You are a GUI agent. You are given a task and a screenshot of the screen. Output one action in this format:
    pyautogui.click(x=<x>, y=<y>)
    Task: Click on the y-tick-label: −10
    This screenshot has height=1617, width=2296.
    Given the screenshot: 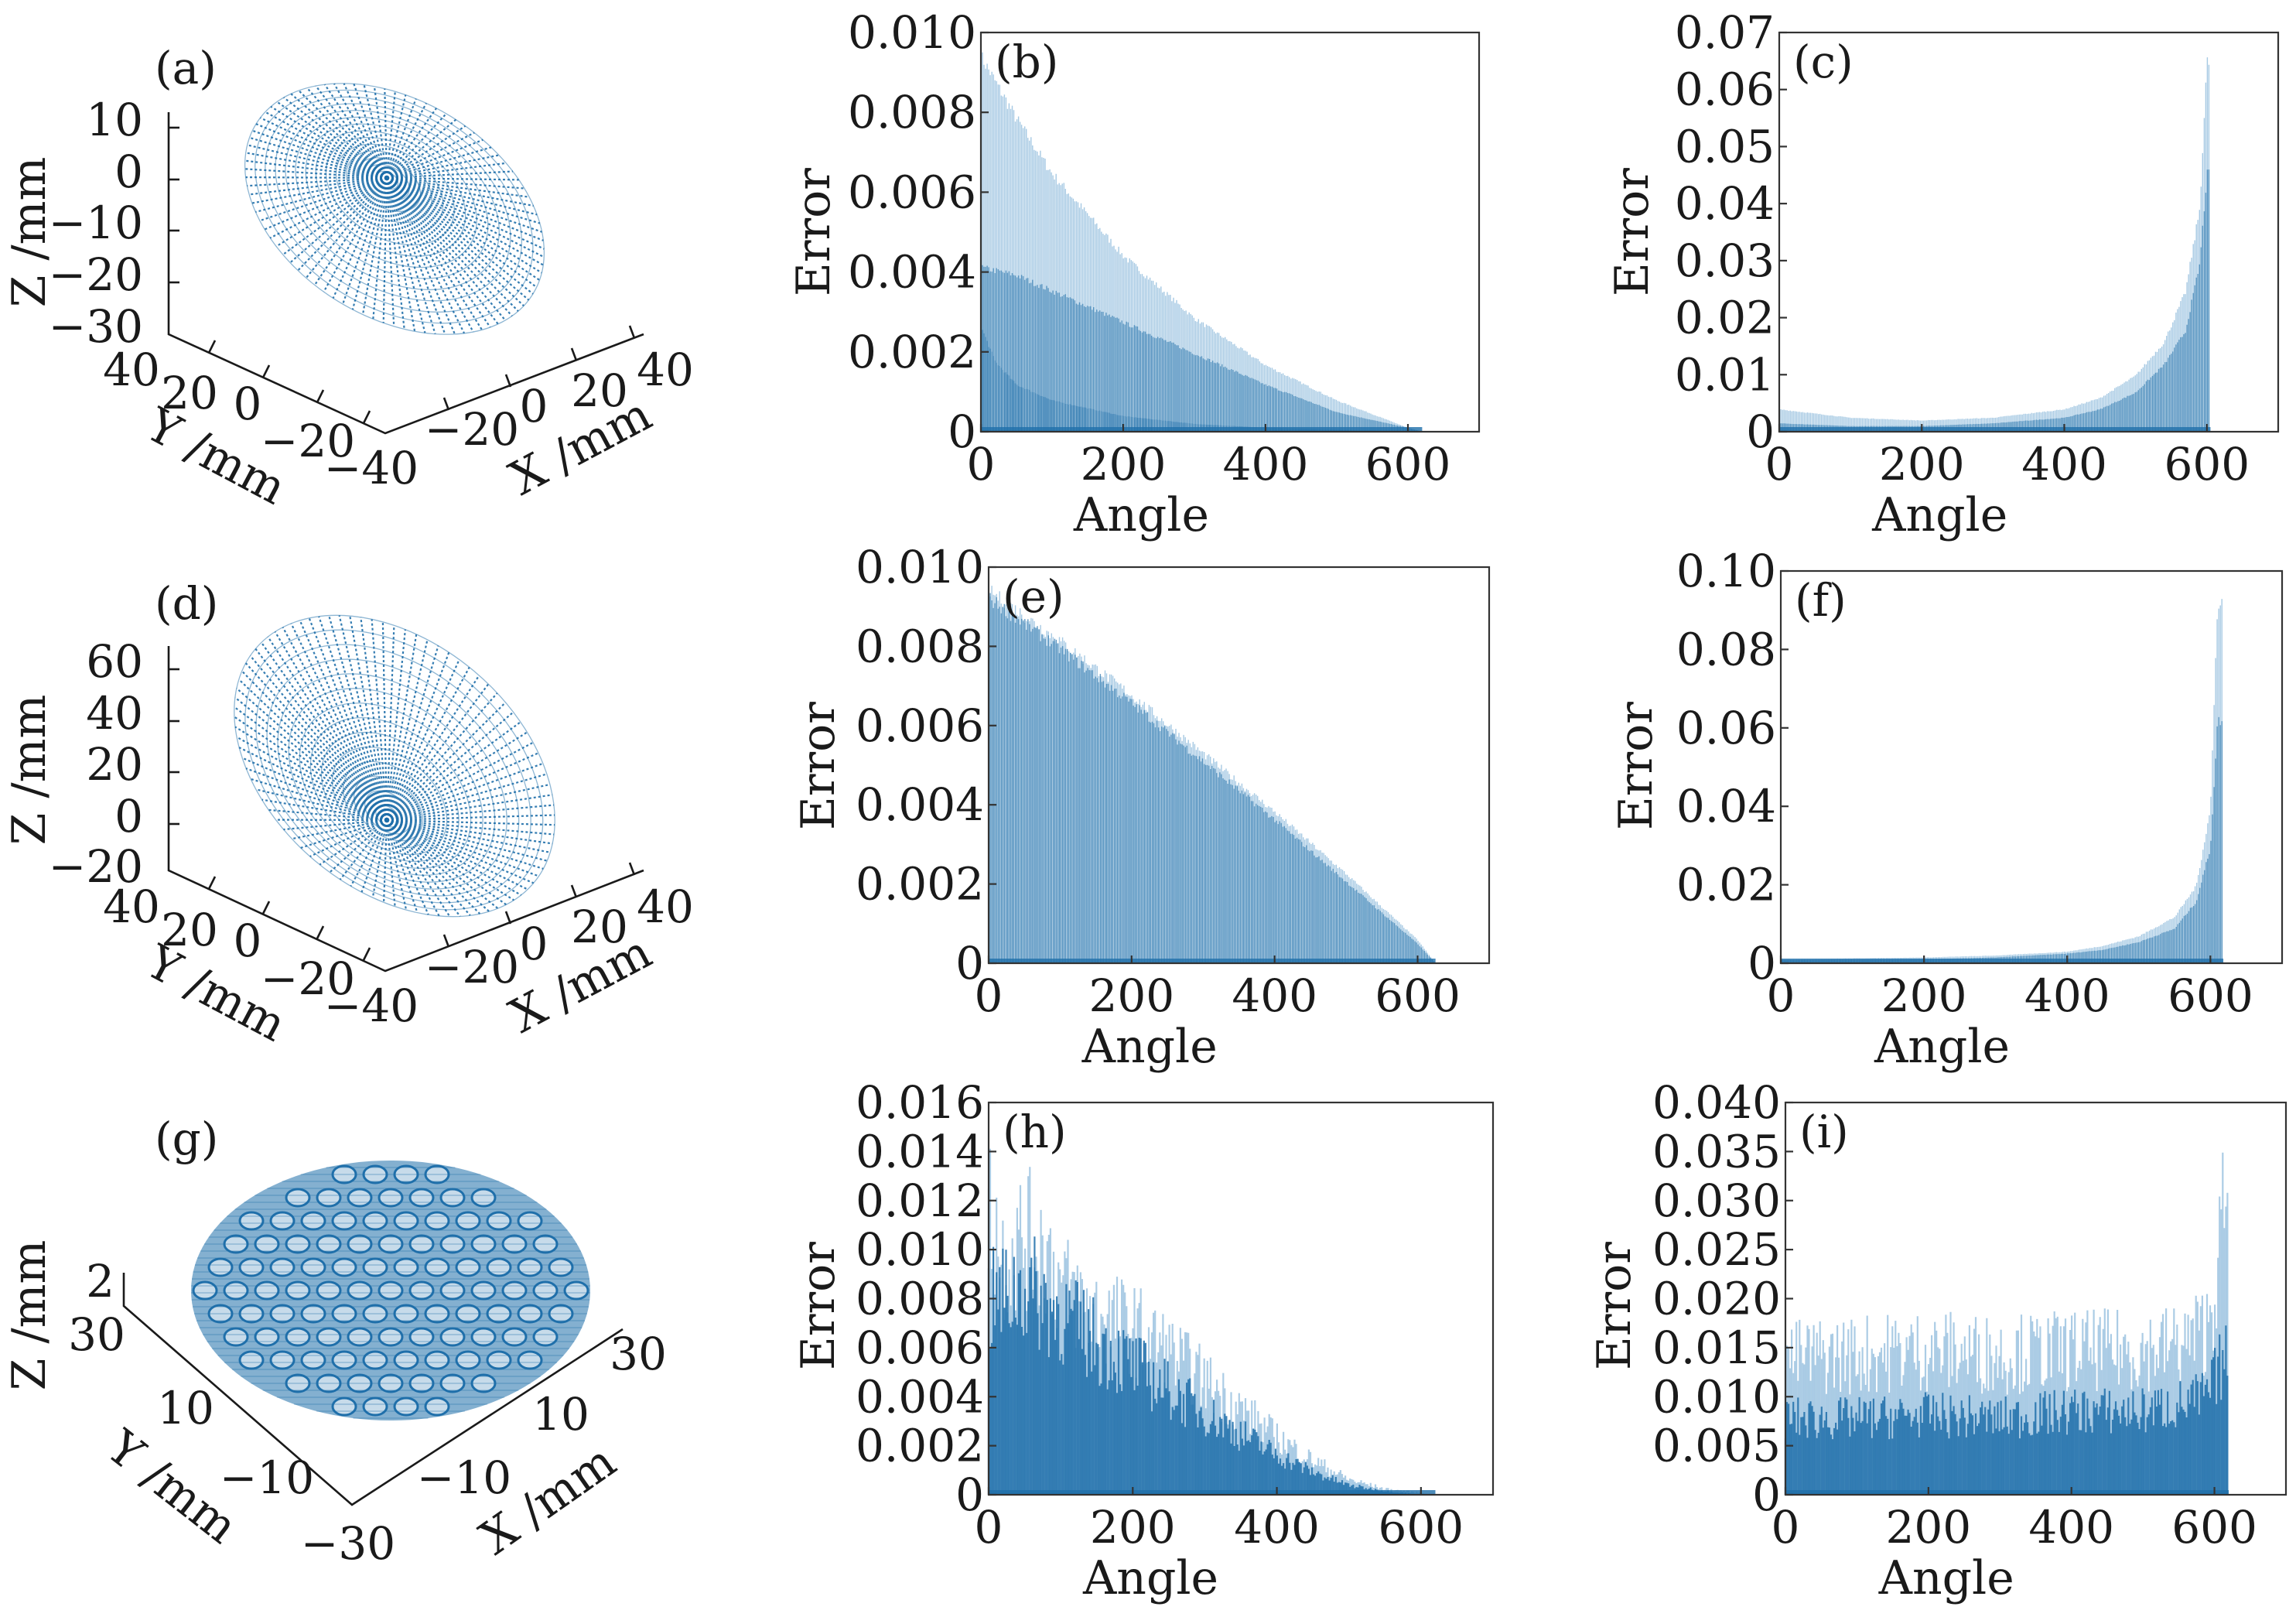 What is the action you would take?
    pyautogui.click(x=267, y=1477)
    